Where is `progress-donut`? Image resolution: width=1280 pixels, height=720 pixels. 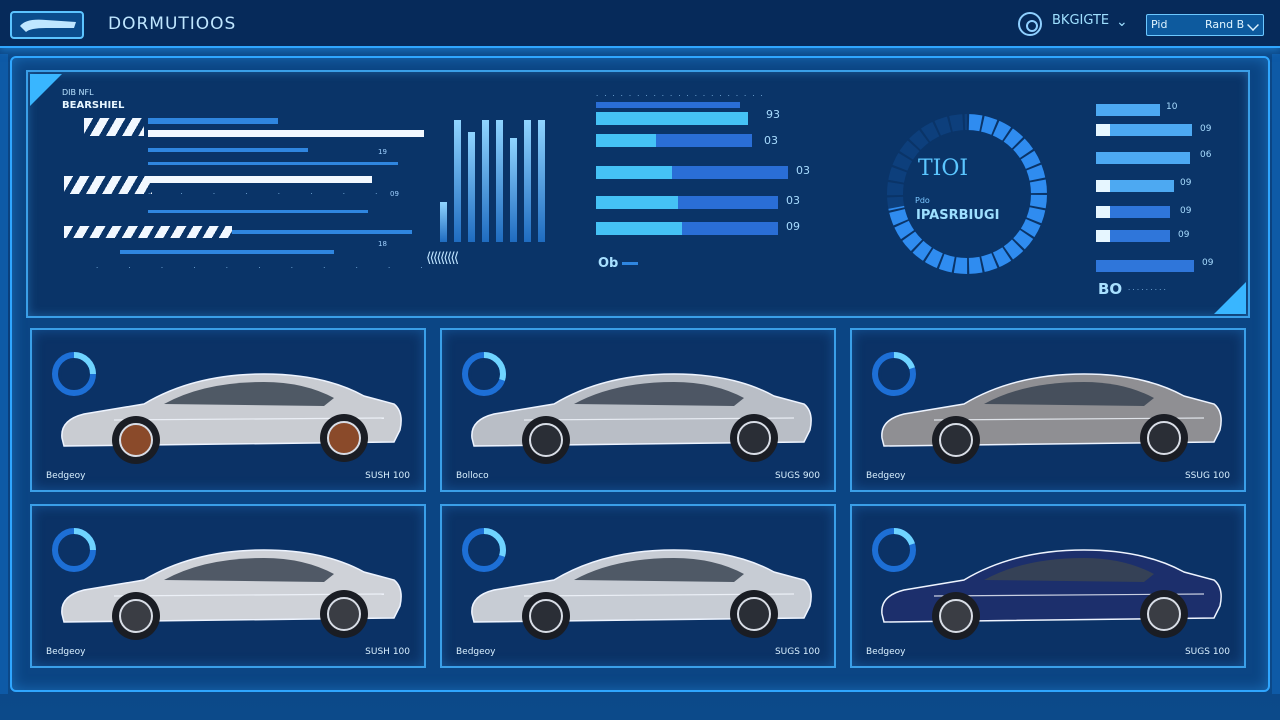
progress-donut is located at coordinates (967, 194).